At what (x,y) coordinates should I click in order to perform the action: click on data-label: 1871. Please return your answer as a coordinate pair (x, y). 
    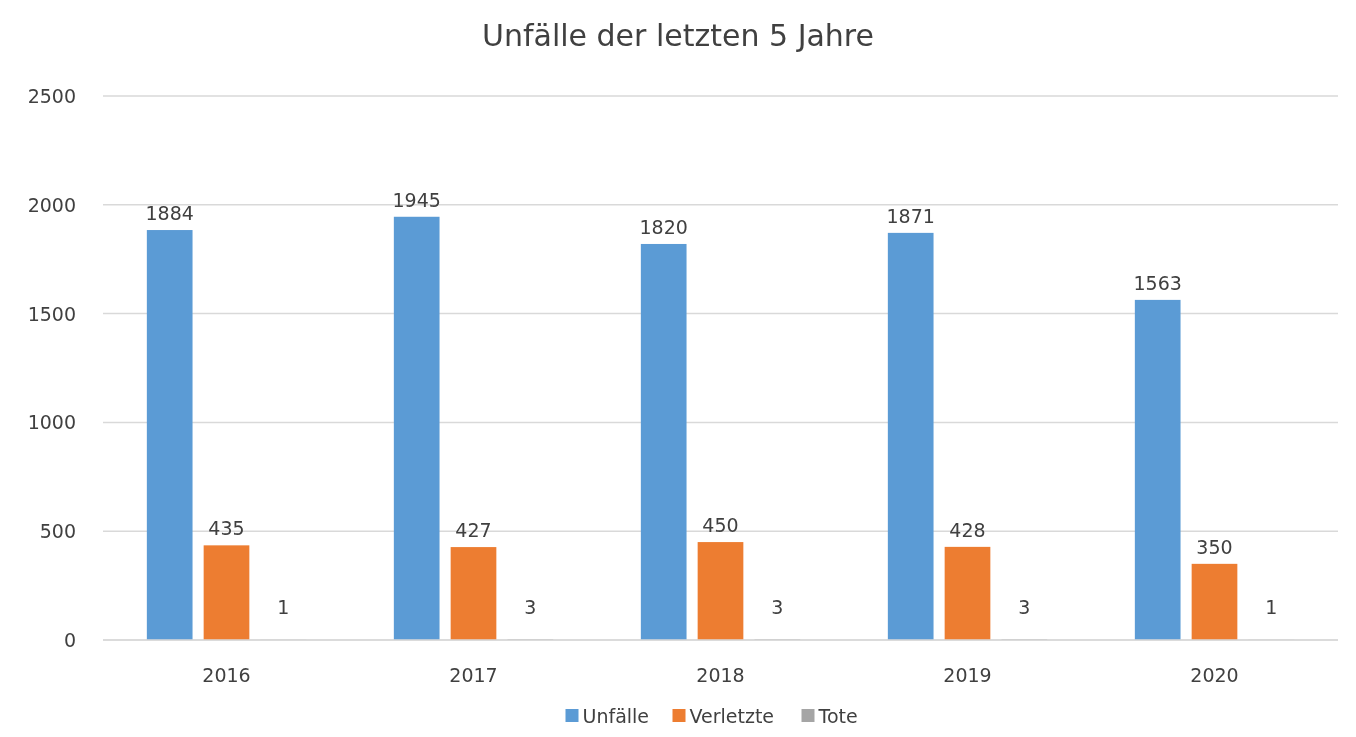
    Looking at the image, I should click on (910, 215).